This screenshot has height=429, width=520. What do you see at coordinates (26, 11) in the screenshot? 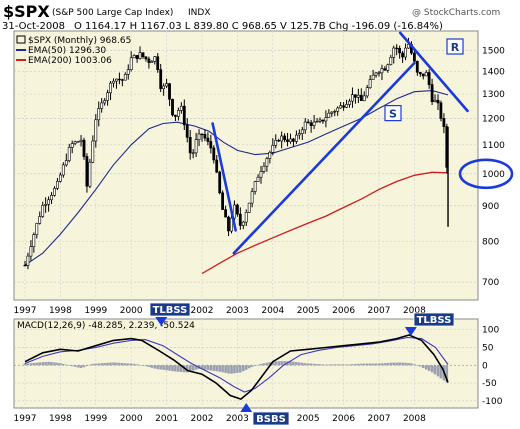
I see `symbol-title: $SPX` at bounding box center [26, 11].